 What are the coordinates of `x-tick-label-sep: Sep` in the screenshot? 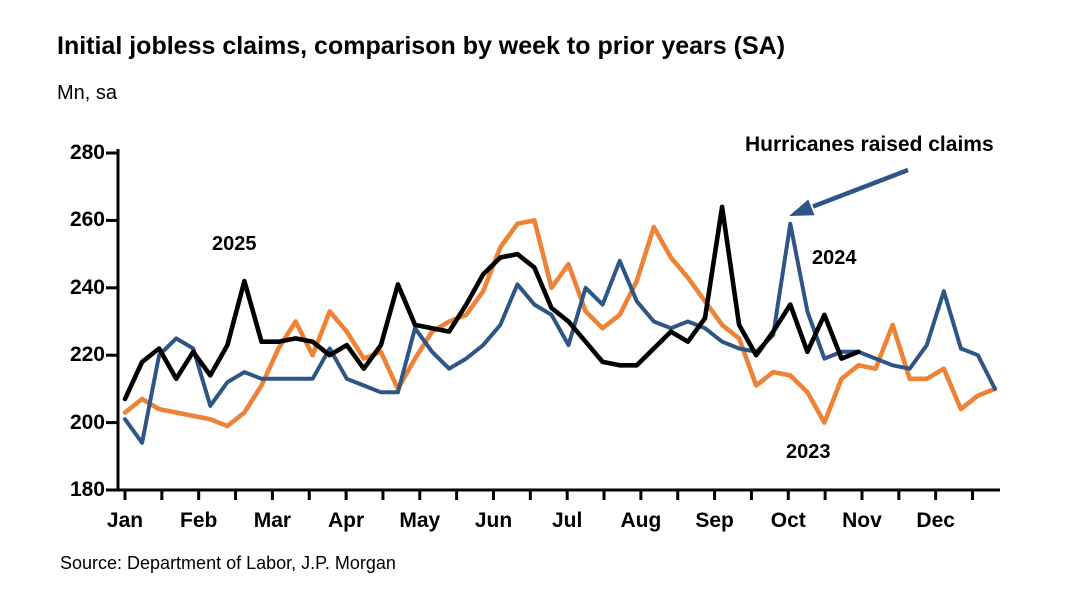 It's located at (714, 520).